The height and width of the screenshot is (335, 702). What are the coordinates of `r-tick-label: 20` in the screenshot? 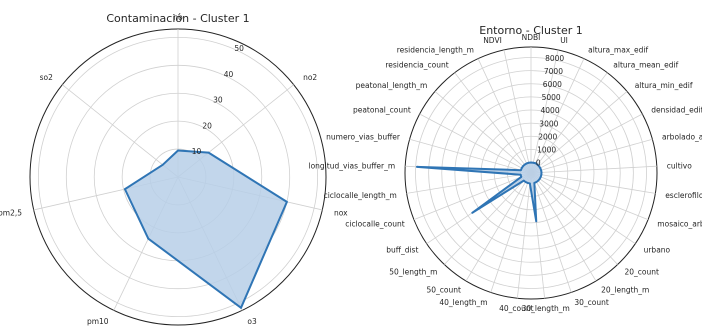 It's located at (207, 125).